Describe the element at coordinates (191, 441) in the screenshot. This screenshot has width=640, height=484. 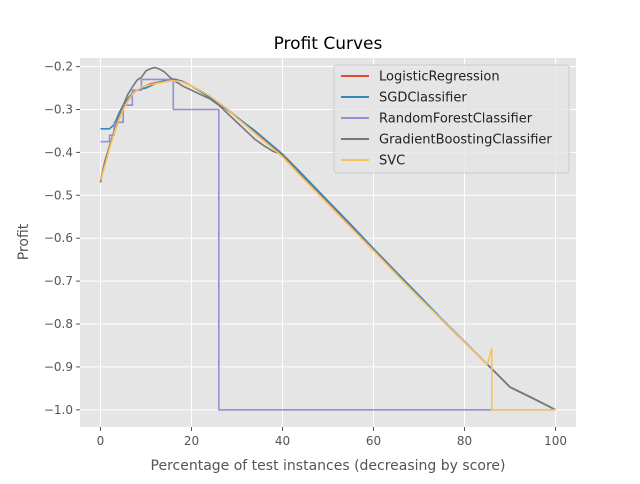
I see `x-tick-label: 20` at that location.